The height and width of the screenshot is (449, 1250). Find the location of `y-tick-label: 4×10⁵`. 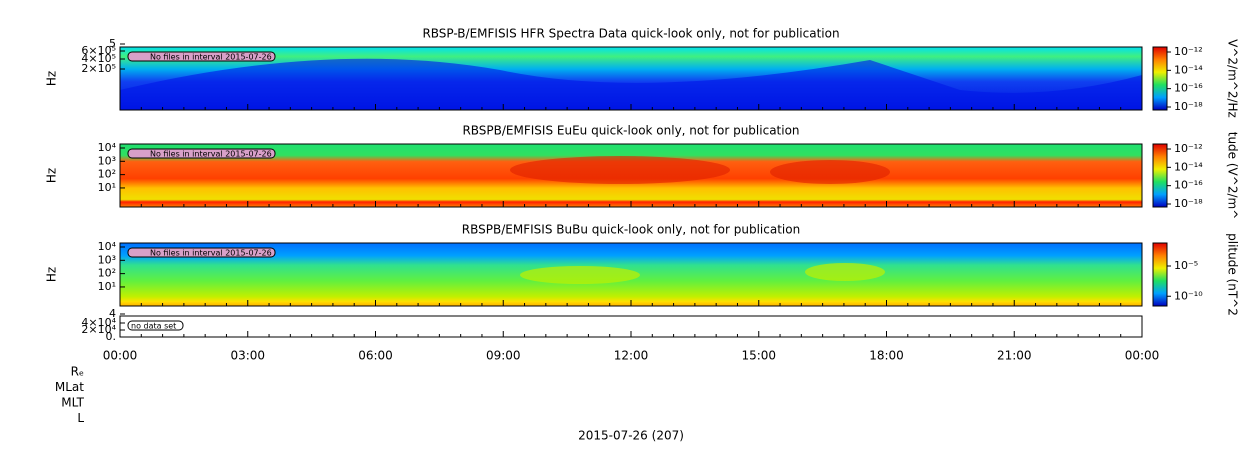

y-tick-label: 4×10⁵ is located at coordinates (98, 58).